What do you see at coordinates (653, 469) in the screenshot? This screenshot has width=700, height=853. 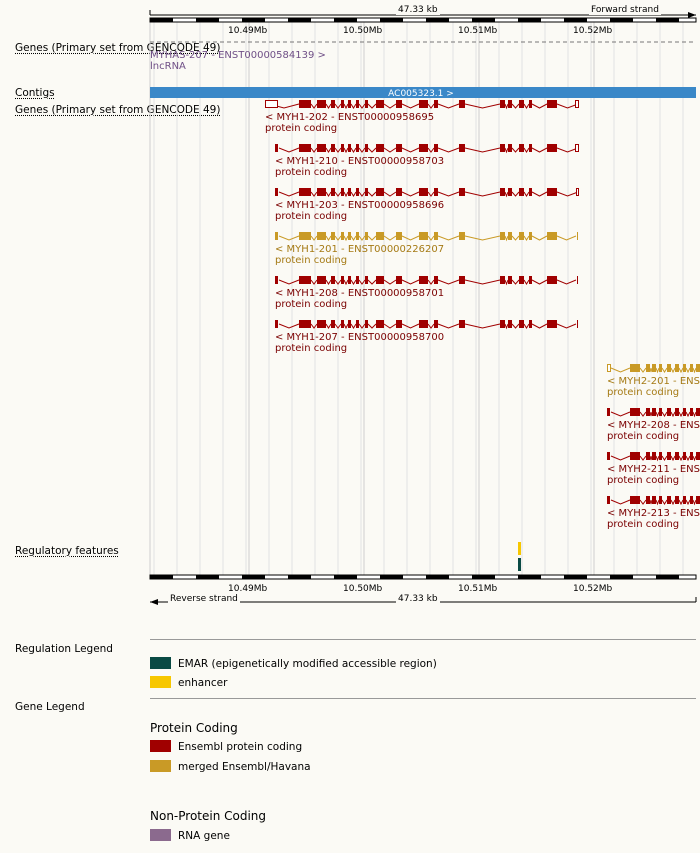 I see `transcript-name-myh2-211: < MYH2-211 - ENS` at bounding box center [653, 469].